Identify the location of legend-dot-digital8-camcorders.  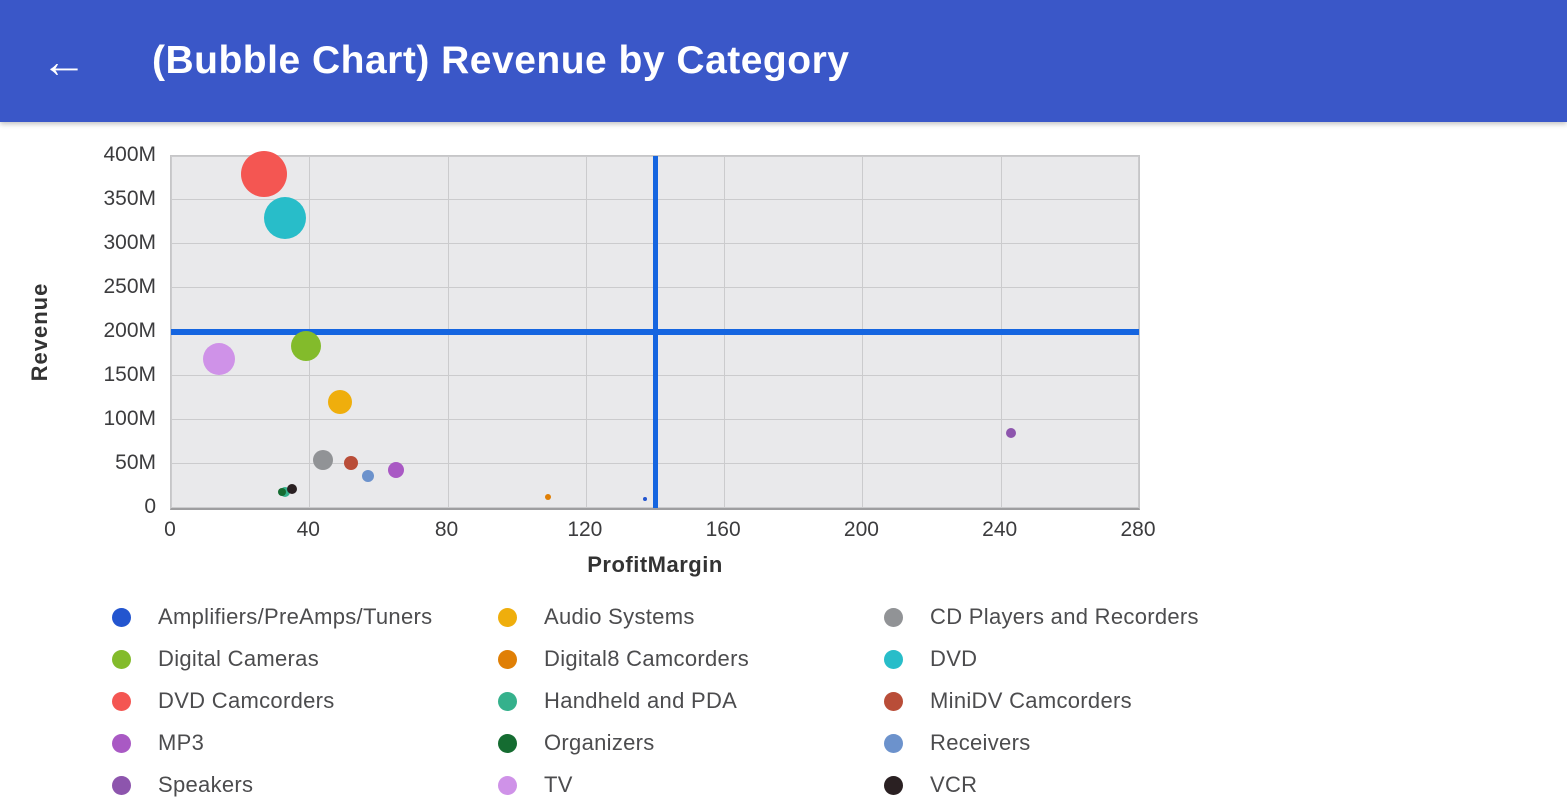
(507, 659).